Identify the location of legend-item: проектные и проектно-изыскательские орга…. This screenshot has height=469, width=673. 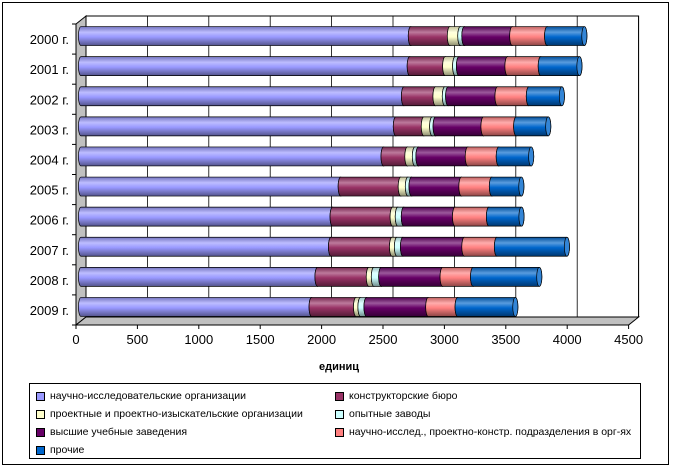
(169, 414).